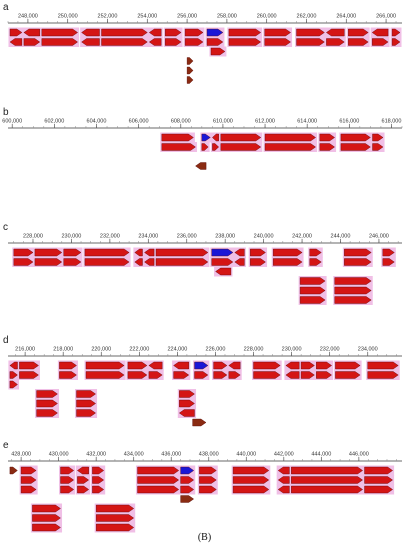 The width and height of the screenshot is (409, 550). I want to click on tick-label: 434,000, so click(134, 455).